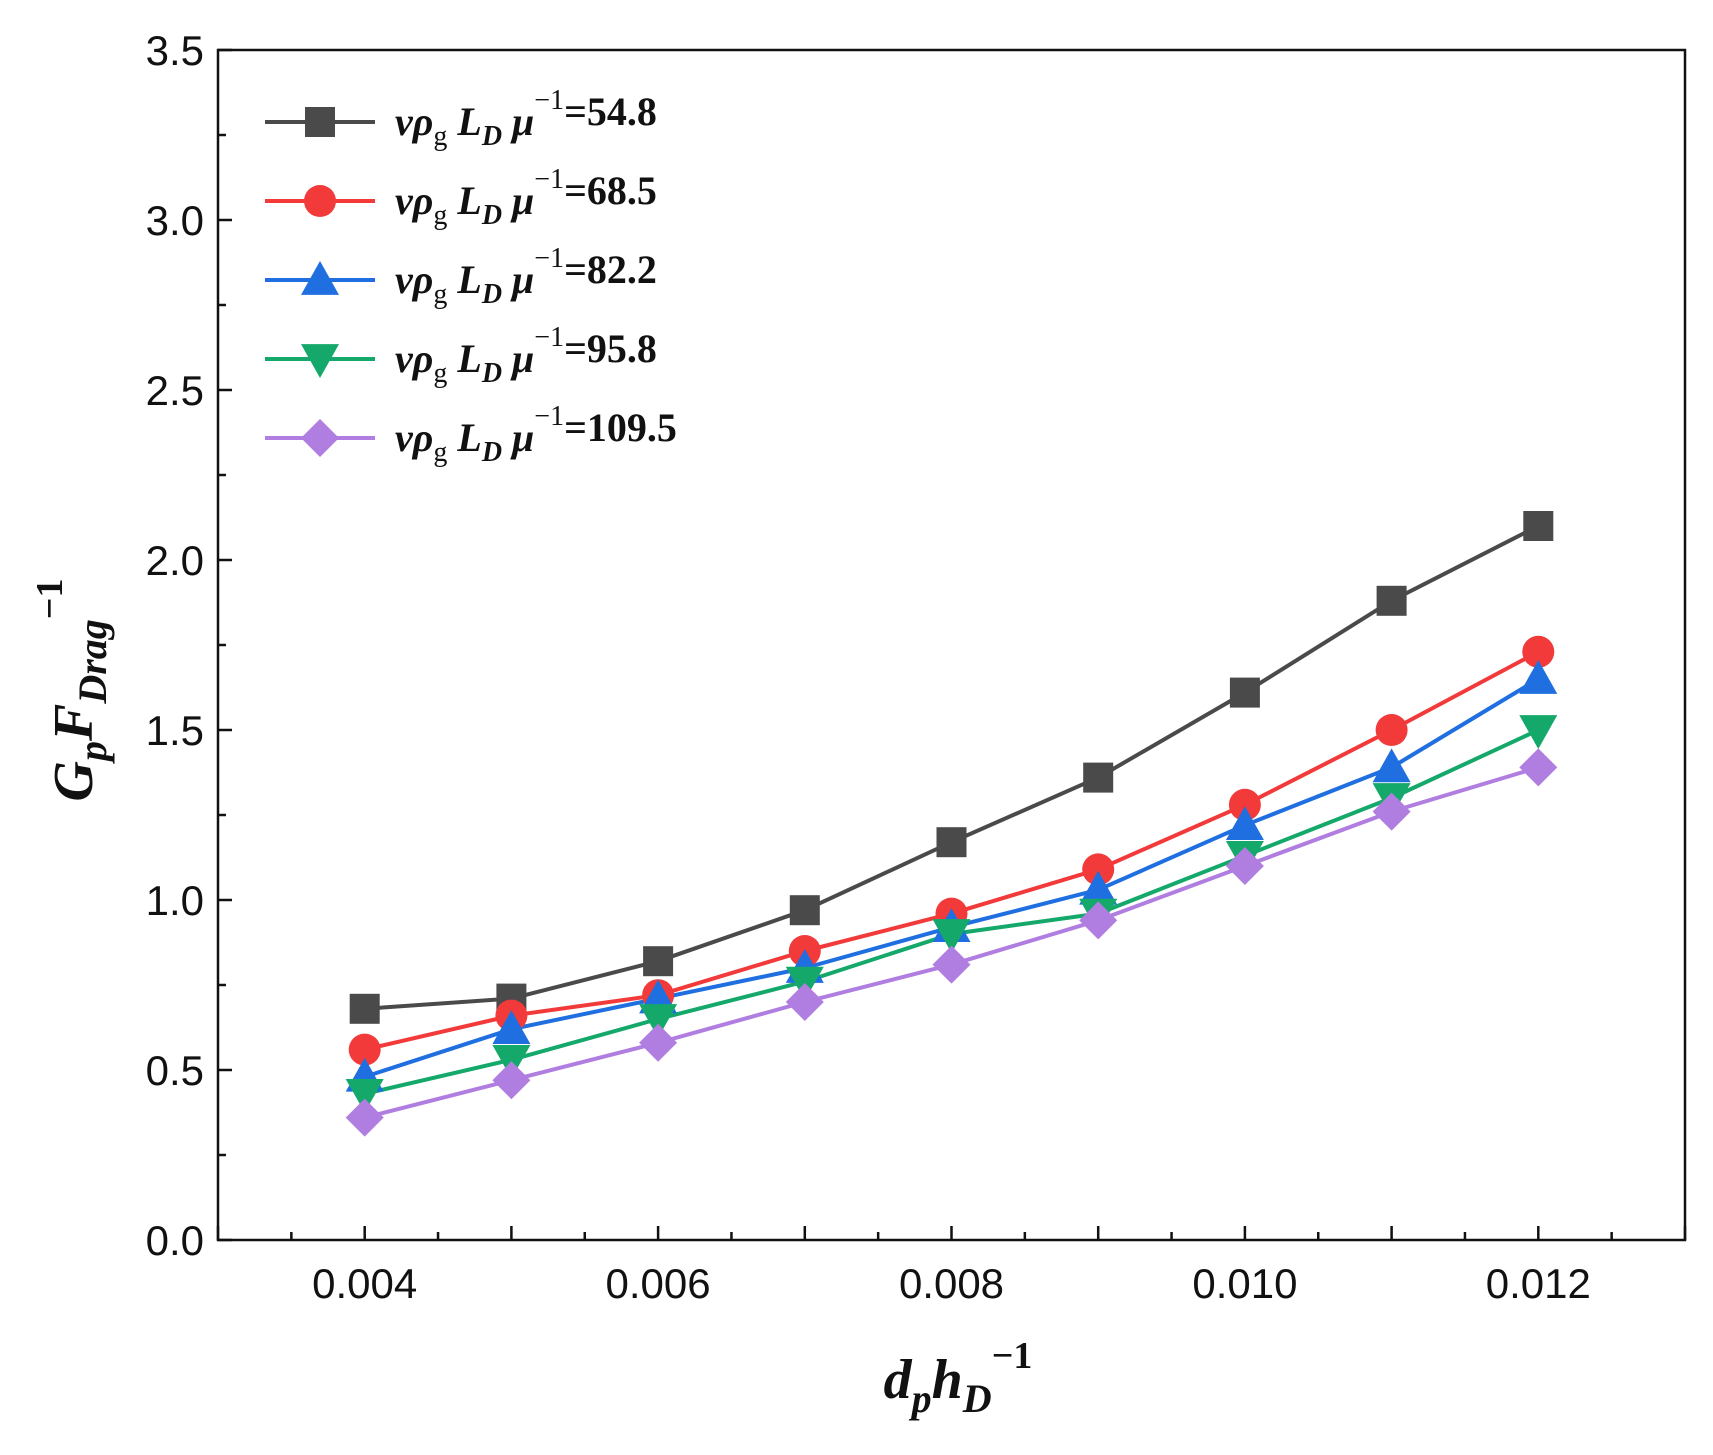 The image size is (1713, 1455). I want to click on x-tick-label: 0.010, so click(1244, 1283).